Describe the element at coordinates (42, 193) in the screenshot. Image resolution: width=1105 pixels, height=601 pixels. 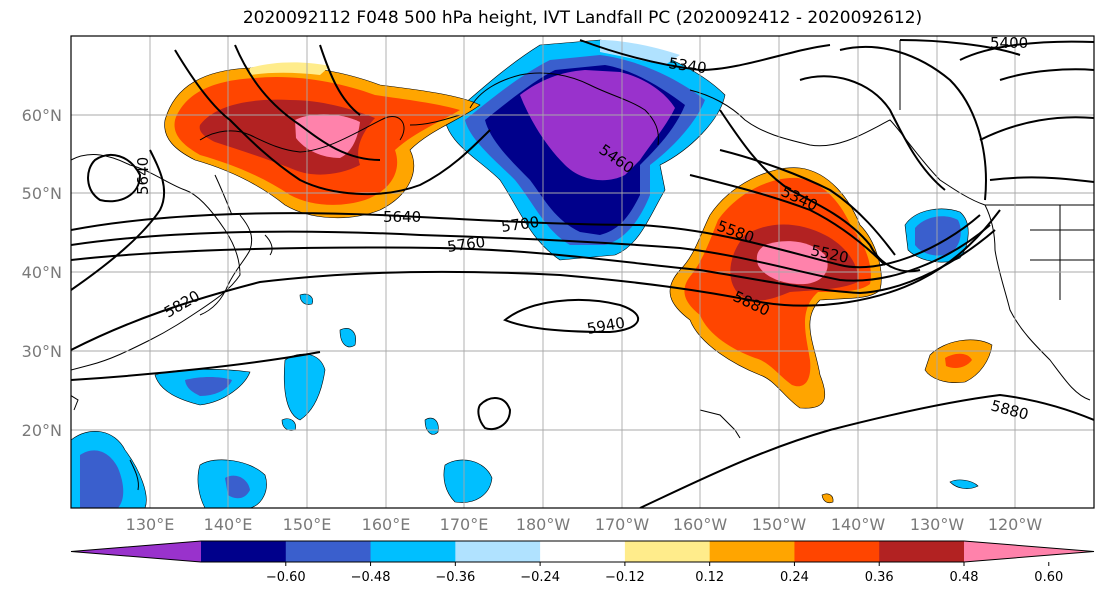
I see `lat-label: 50°N` at that location.